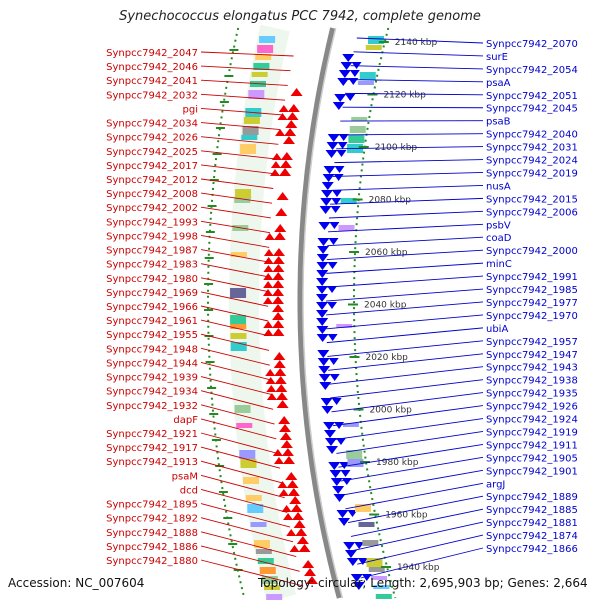  What do you see at coordinates (532, 109) in the screenshot?
I see `right-gene-label: Synpcc7942_2045` at bounding box center [532, 109].